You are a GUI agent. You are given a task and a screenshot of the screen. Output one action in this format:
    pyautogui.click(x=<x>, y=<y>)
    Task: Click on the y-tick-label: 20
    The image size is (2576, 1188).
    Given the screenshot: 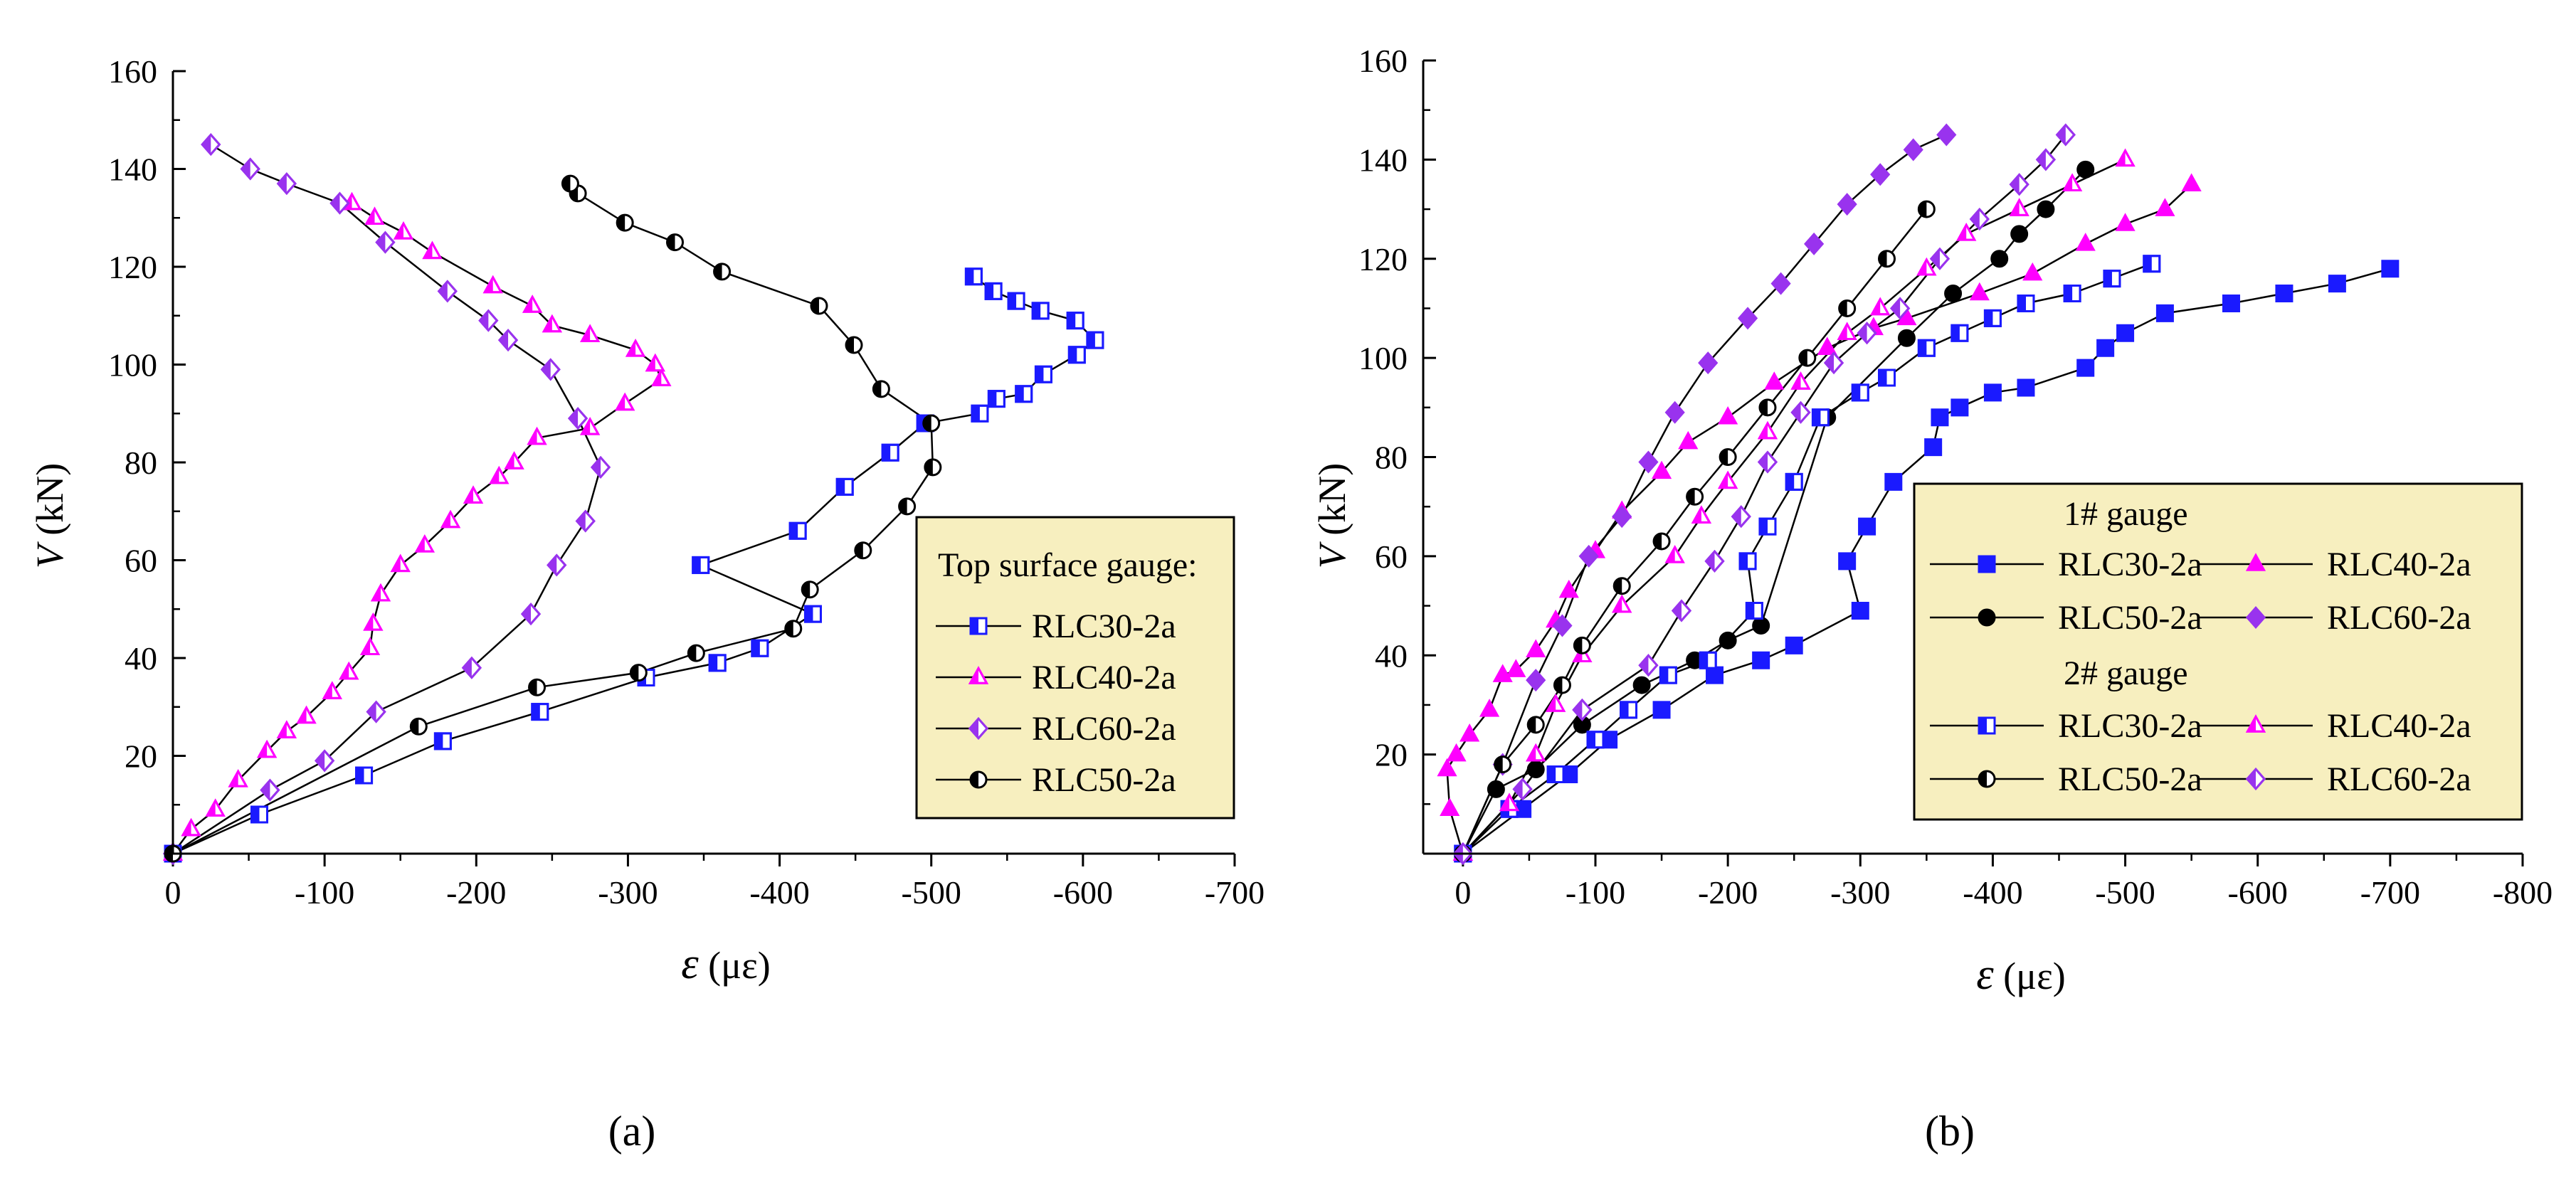 What is the action you would take?
    pyautogui.click(x=1391, y=755)
    